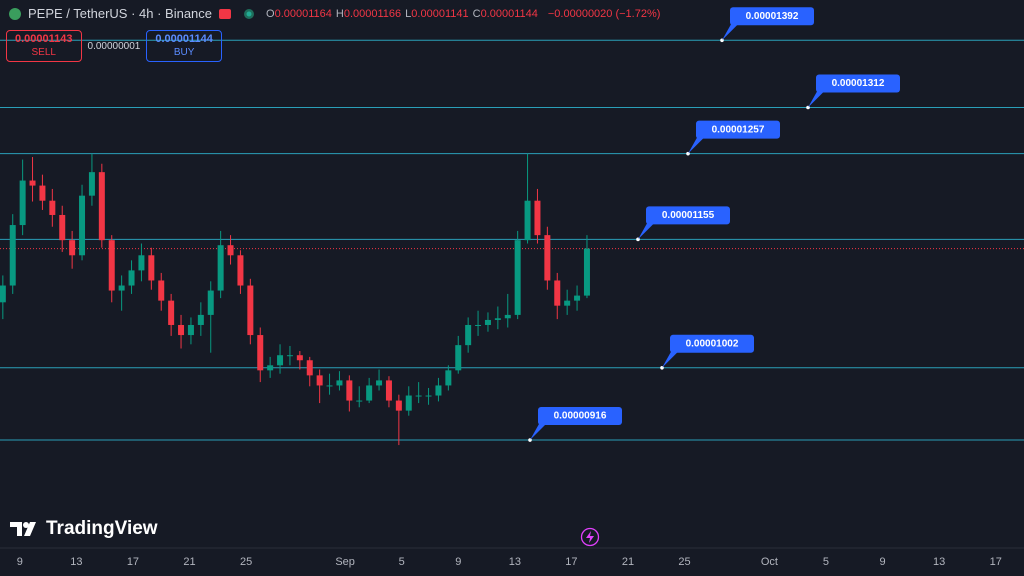 The image size is (1024, 576). What do you see at coordinates (249, 13) in the screenshot?
I see `status` at bounding box center [249, 13].